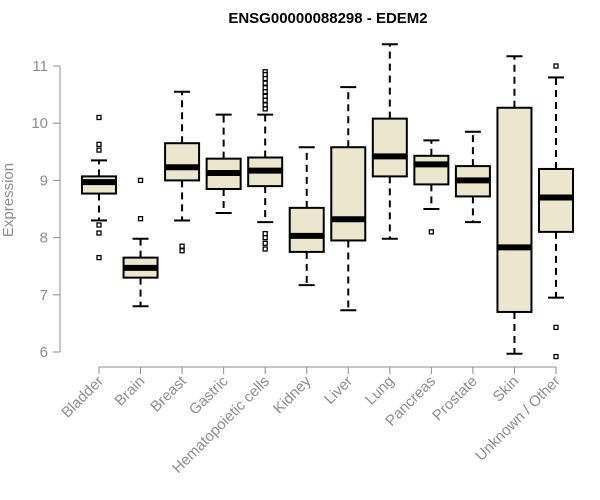 The image size is (600, 500). Describe the element at coordinates (327, 18) in the screenshot. I see `chart-title: ENSG00000088298 - EDEM2` at that location.